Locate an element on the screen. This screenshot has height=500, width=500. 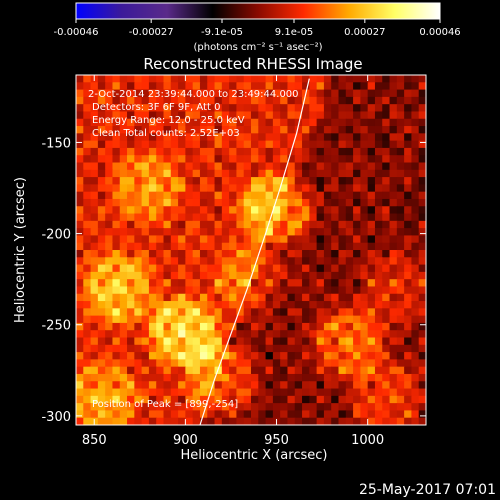
y-tick-label: -150 is located at coordinates (56, 143).